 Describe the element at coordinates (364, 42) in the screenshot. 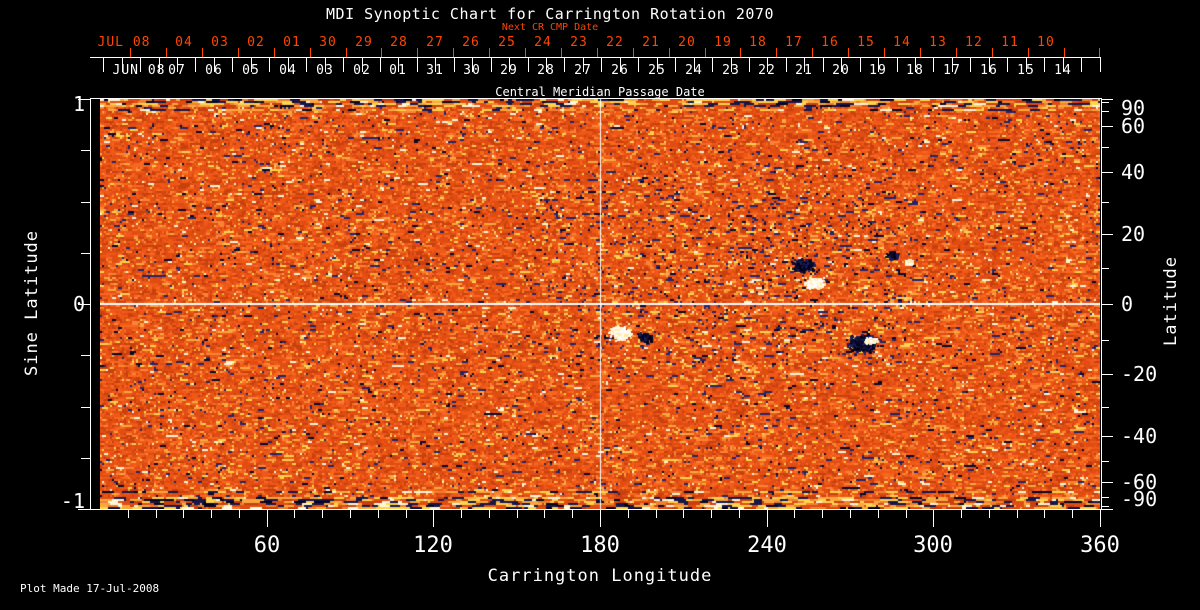

I see `top-axis-day-label: 29` at that location.